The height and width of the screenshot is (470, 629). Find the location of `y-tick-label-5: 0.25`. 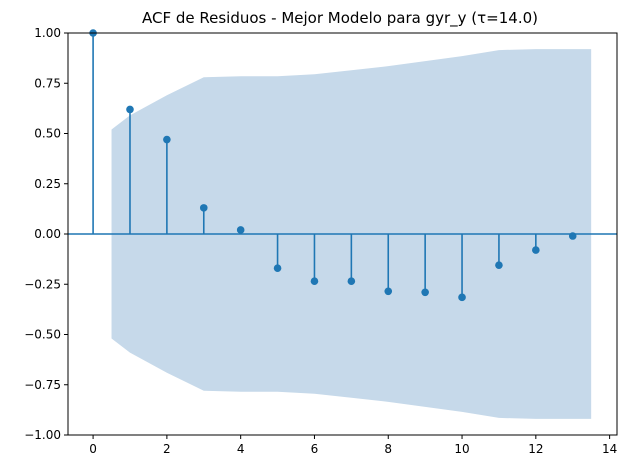

y-tick-label-5: 0.25 is located at coordinates (47, 184).